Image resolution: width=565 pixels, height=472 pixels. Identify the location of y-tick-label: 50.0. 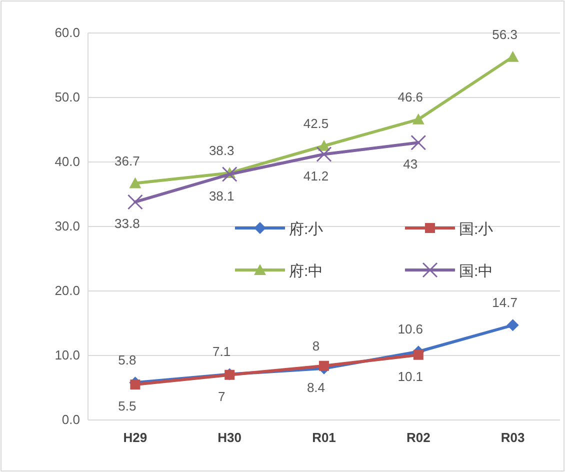
(67, 97).